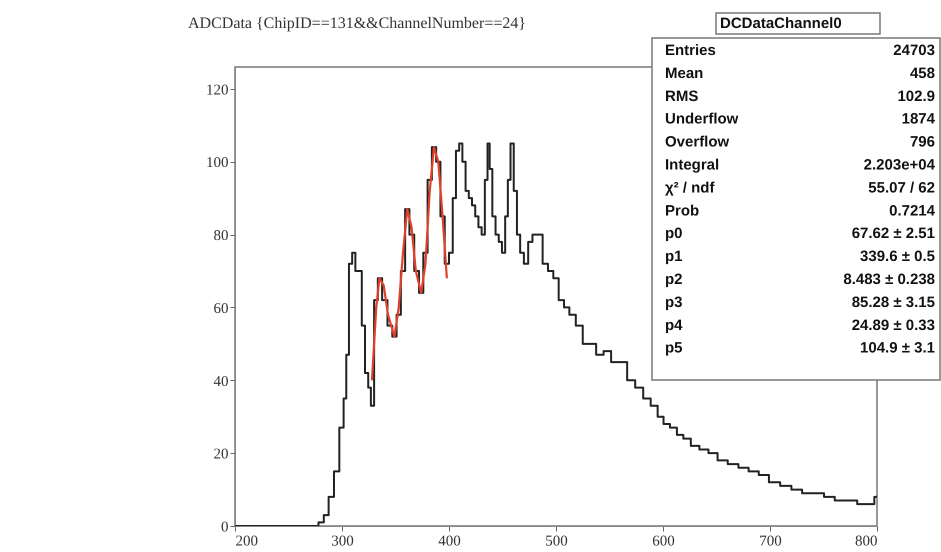 This screenshot has width=941, height=552. I want to click on x-tick-label: 600, so click(663, 542).